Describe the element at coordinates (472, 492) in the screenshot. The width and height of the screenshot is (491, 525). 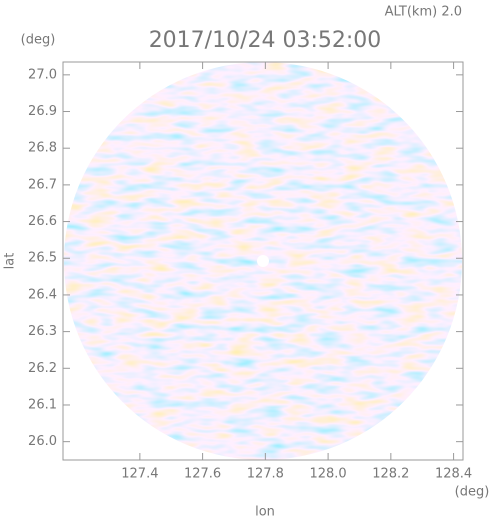
I see `x-unit: (deg)` at that location.